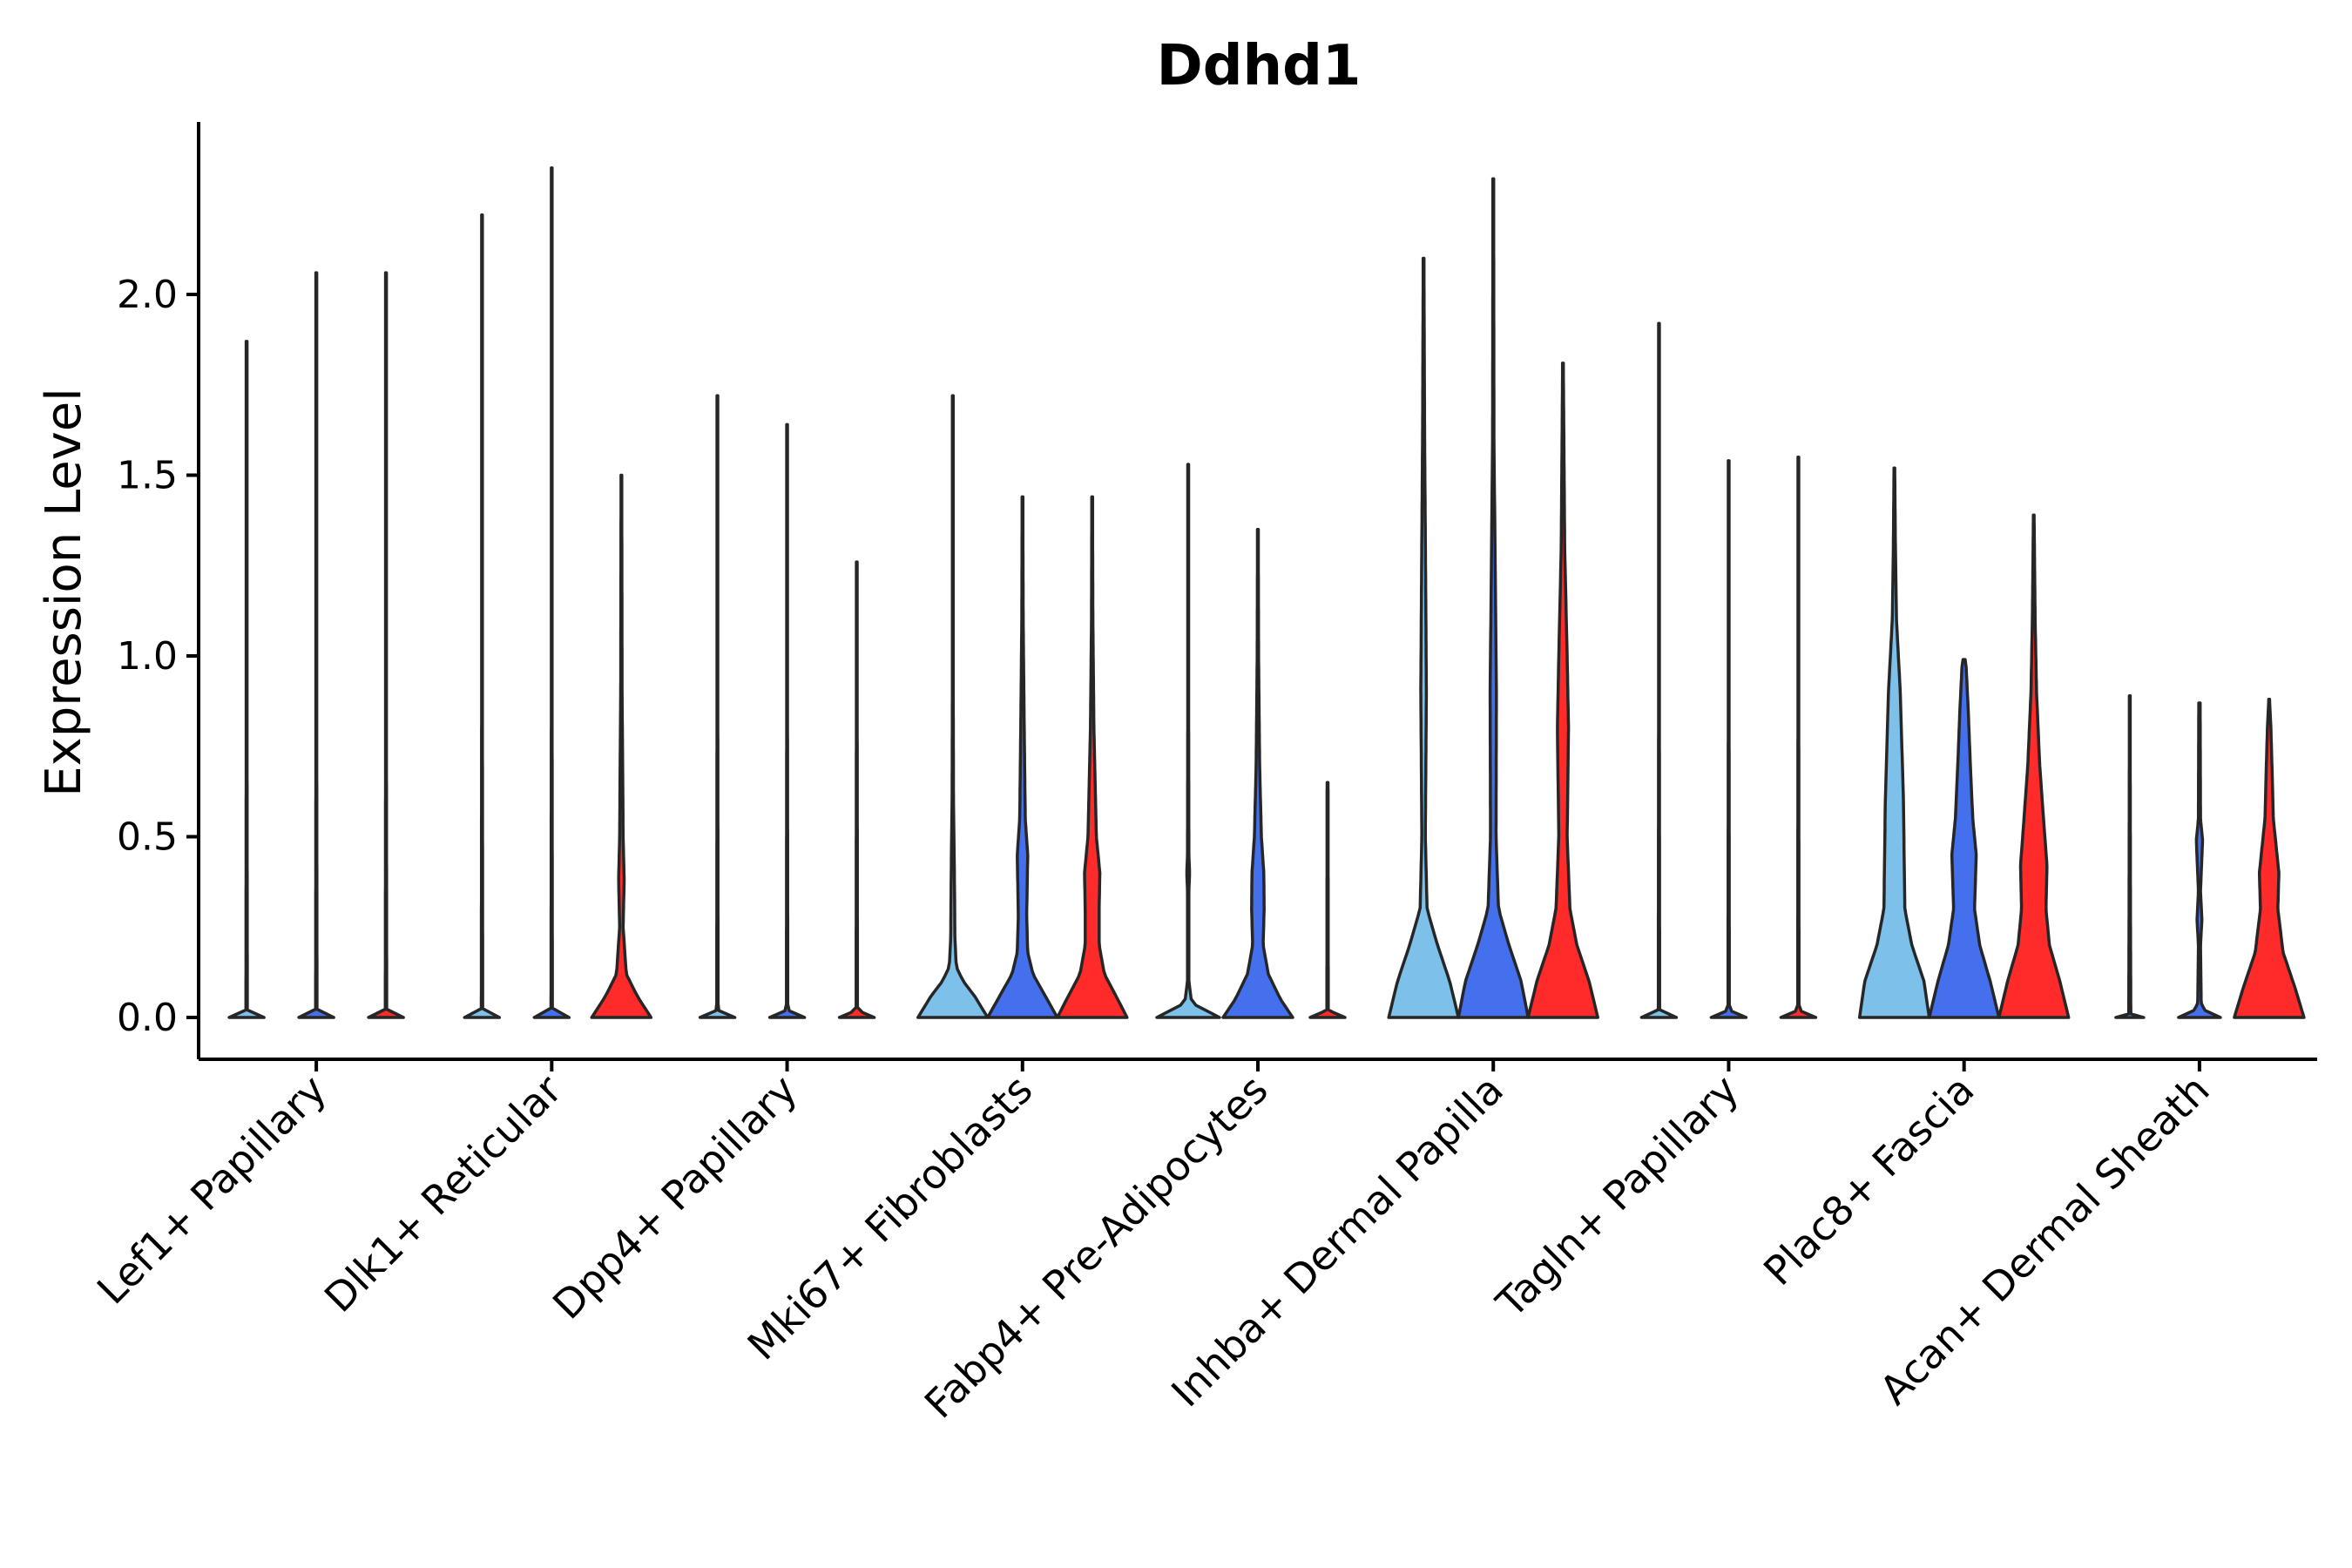 The height and width of the screenshot is (1568, 2352). Describe the element at coordinates (147, 476) in the screenshot. I see `y-tick-label: 1.5` at that location.